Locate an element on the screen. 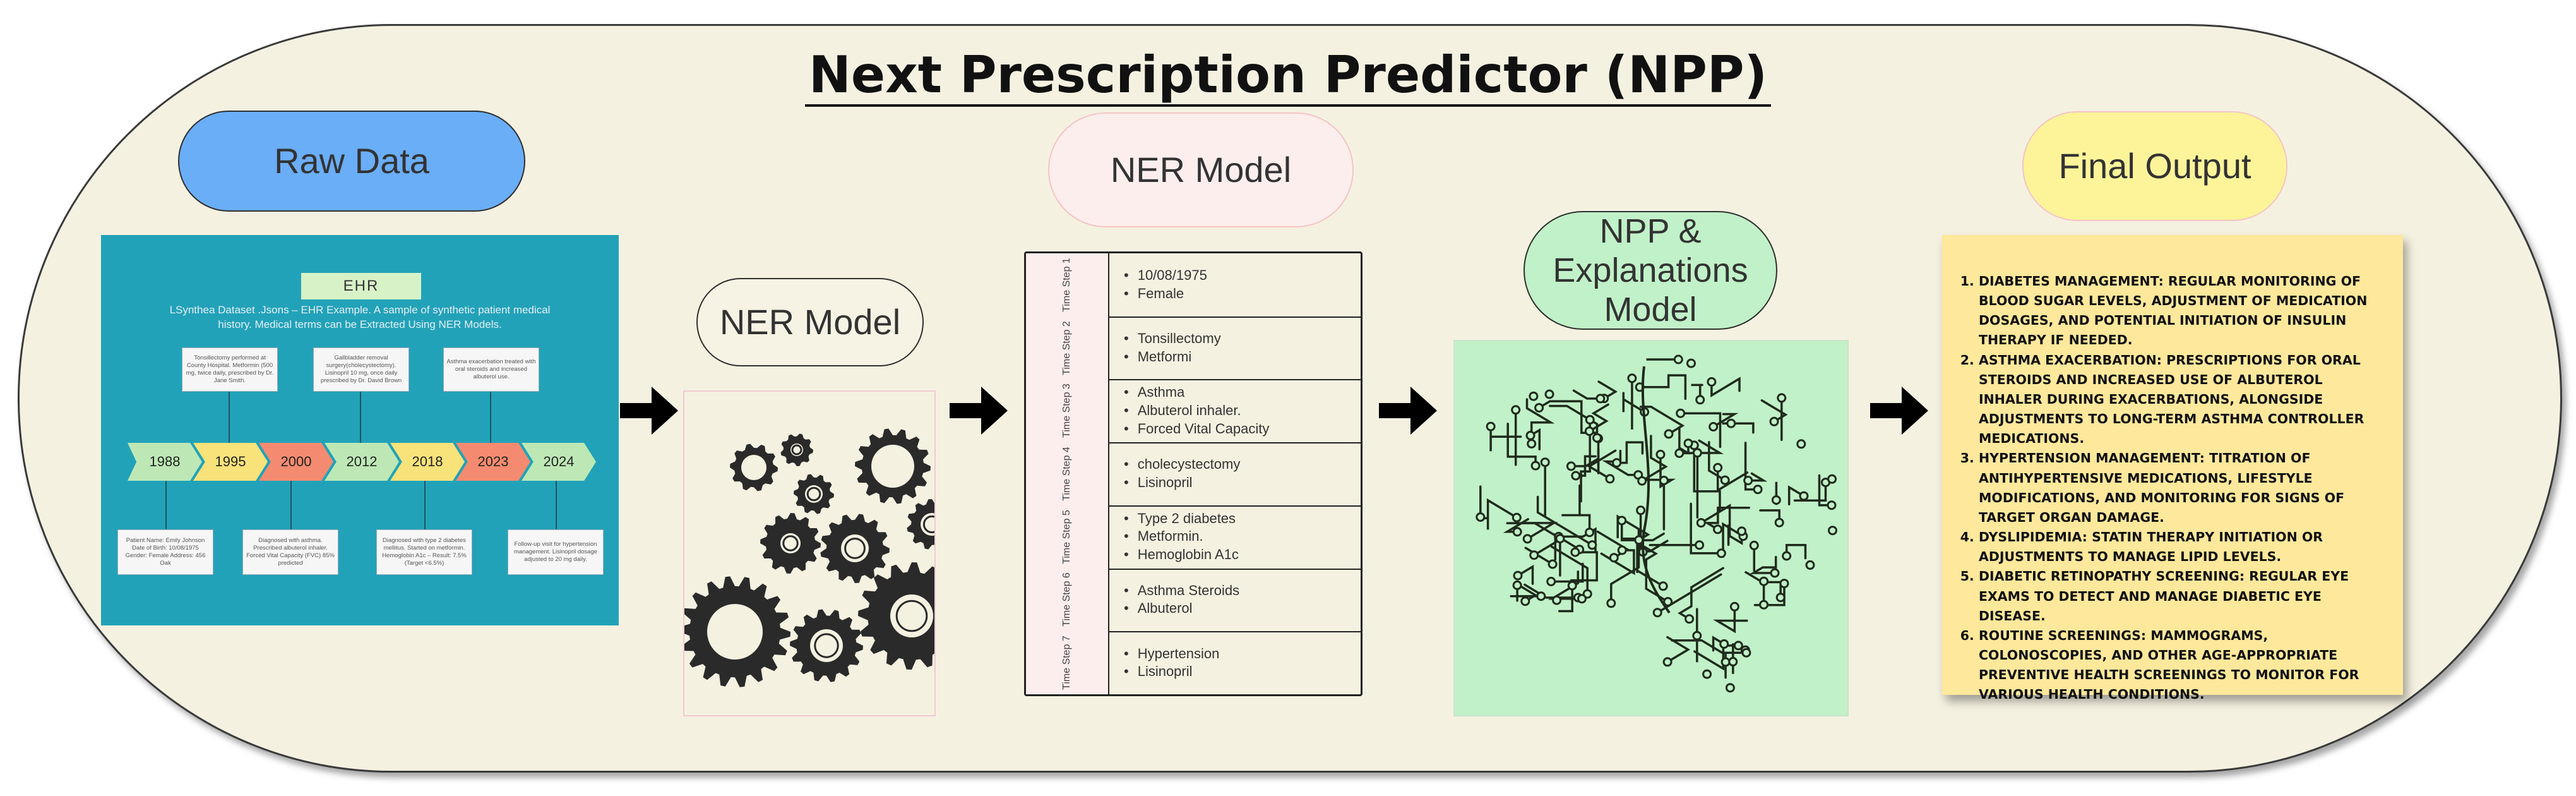  time-step-item: 10/08/1975 is located at coordinates (1165, 276).